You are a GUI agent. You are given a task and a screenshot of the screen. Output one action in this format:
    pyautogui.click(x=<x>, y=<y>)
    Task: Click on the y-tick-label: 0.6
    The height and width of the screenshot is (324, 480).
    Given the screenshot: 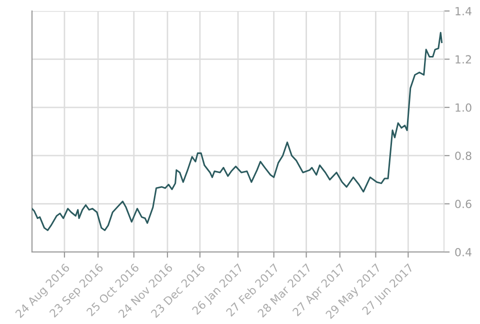 What is the action you would take?
    pyautogui.click(x=463, y=204)
    